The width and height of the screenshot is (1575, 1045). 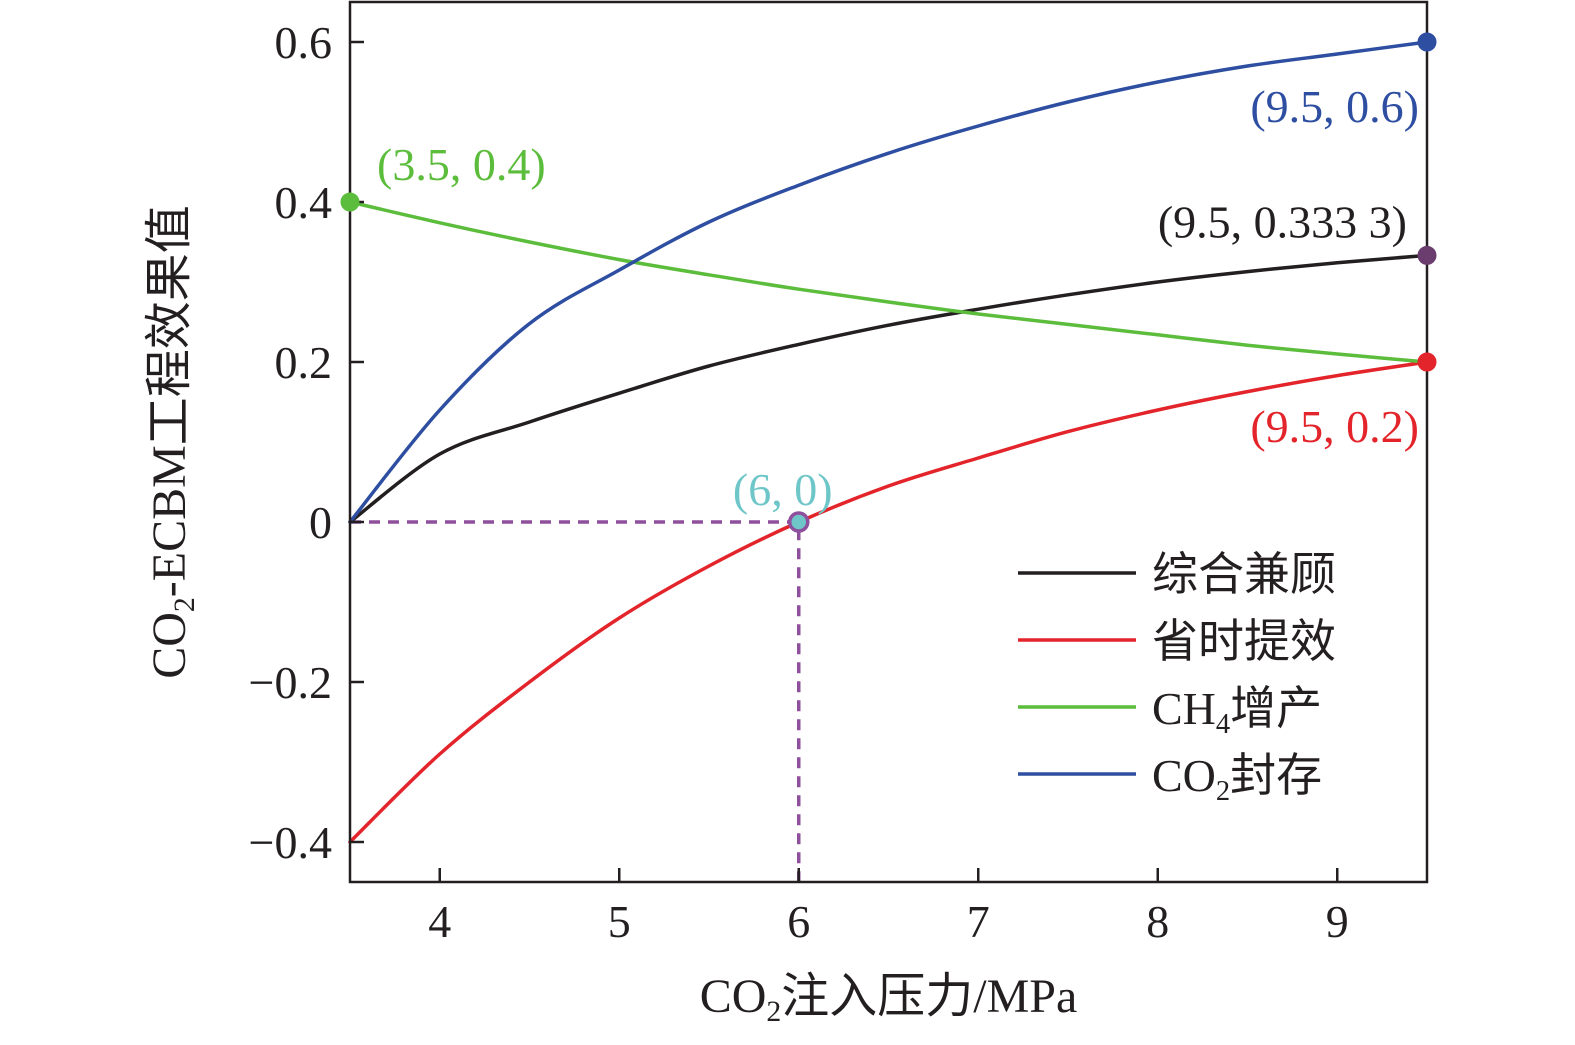 I want to click on legend-label-0: 综合兼顾, so click(x=1244, y=574).